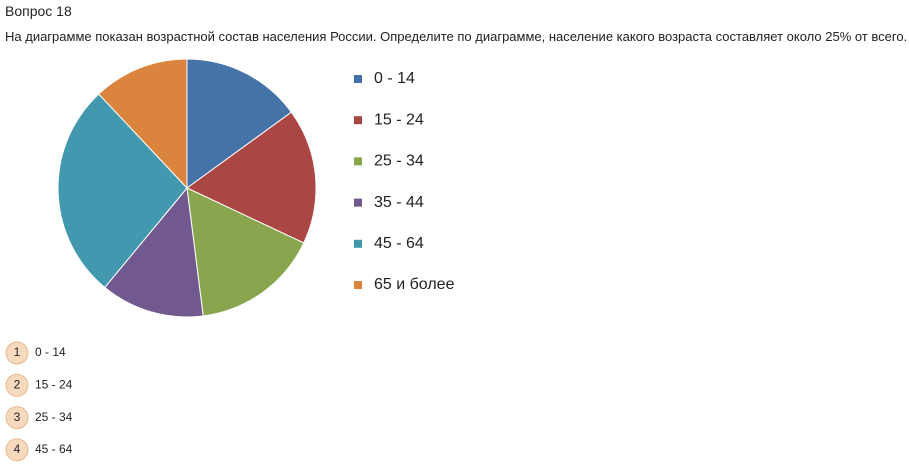 Image resolution: width=909 pixels, height=464 pixels. What do you see at coordinates (54, 384) in the screenshot?
I see `option-text: 15 - 24` at bounding box center [54, 384].